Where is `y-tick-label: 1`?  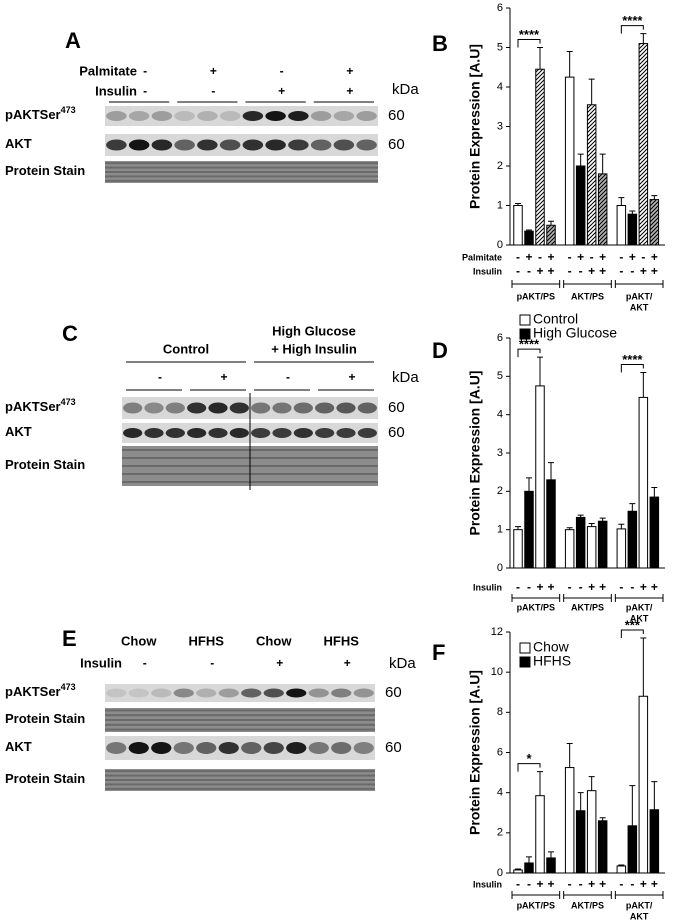
y-tick-label: 1 is located at coordinates (500, 205).